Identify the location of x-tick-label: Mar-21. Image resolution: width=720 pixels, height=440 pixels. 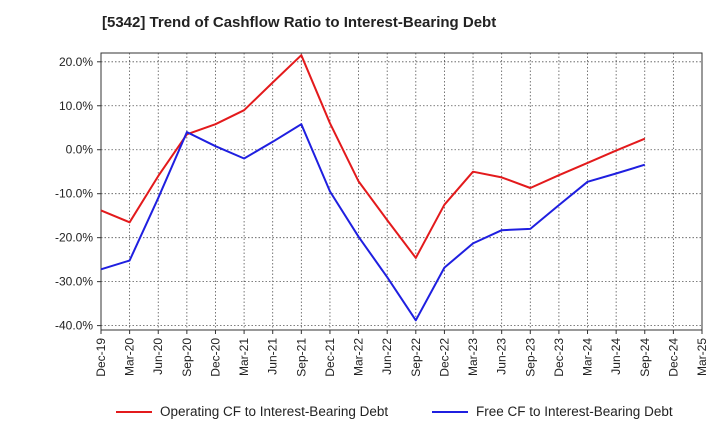
(244, 357).